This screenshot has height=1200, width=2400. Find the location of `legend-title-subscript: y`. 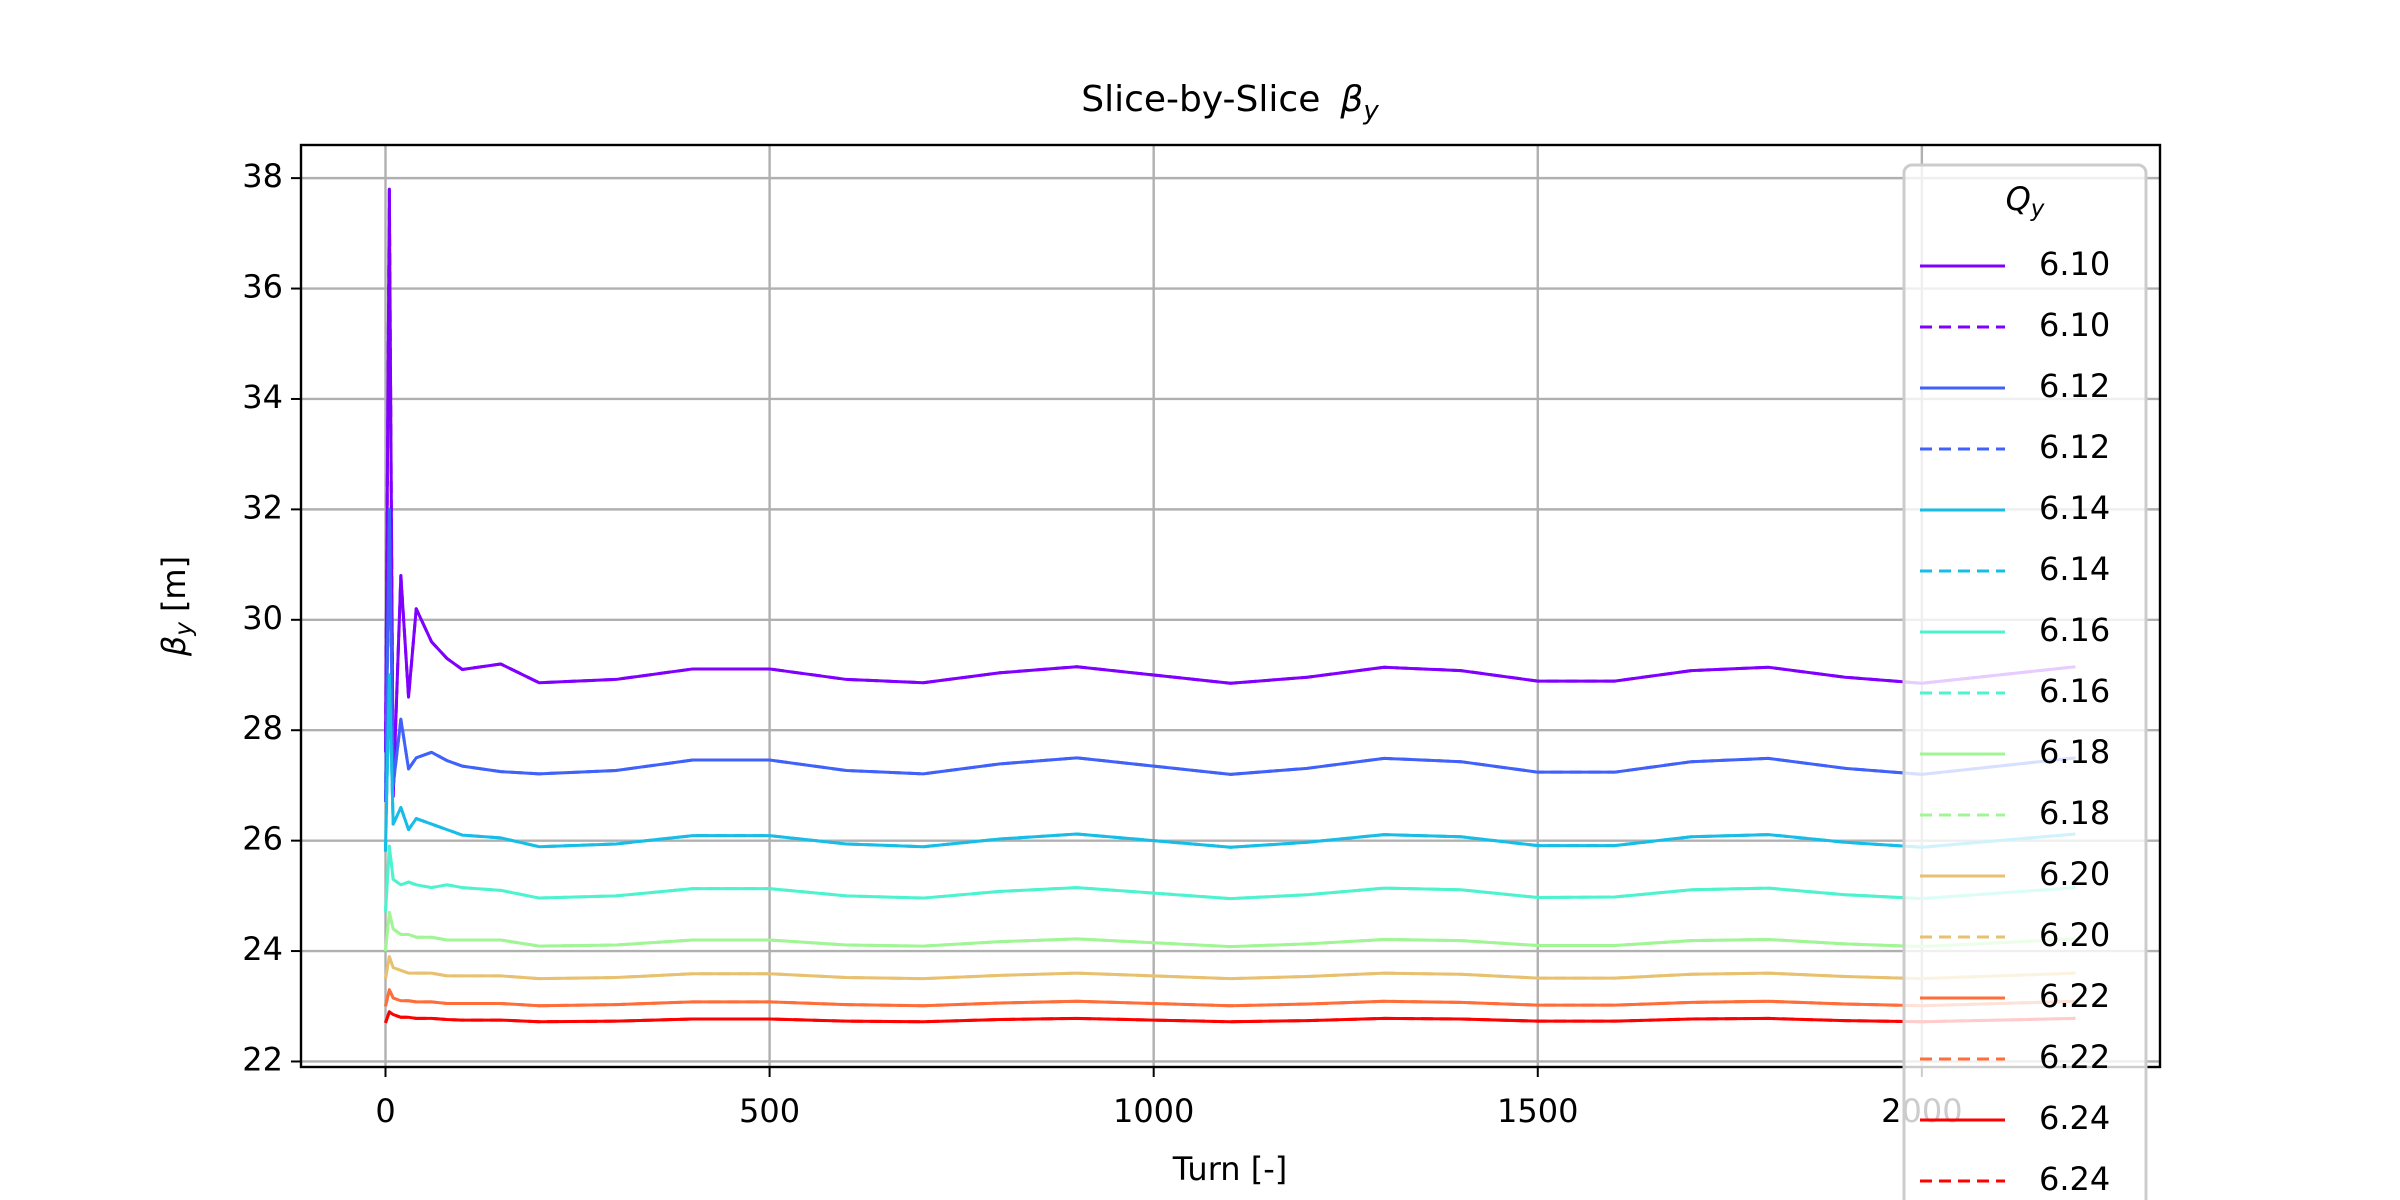

legend-title-subscript: y is located at coordinates (2037, 209).